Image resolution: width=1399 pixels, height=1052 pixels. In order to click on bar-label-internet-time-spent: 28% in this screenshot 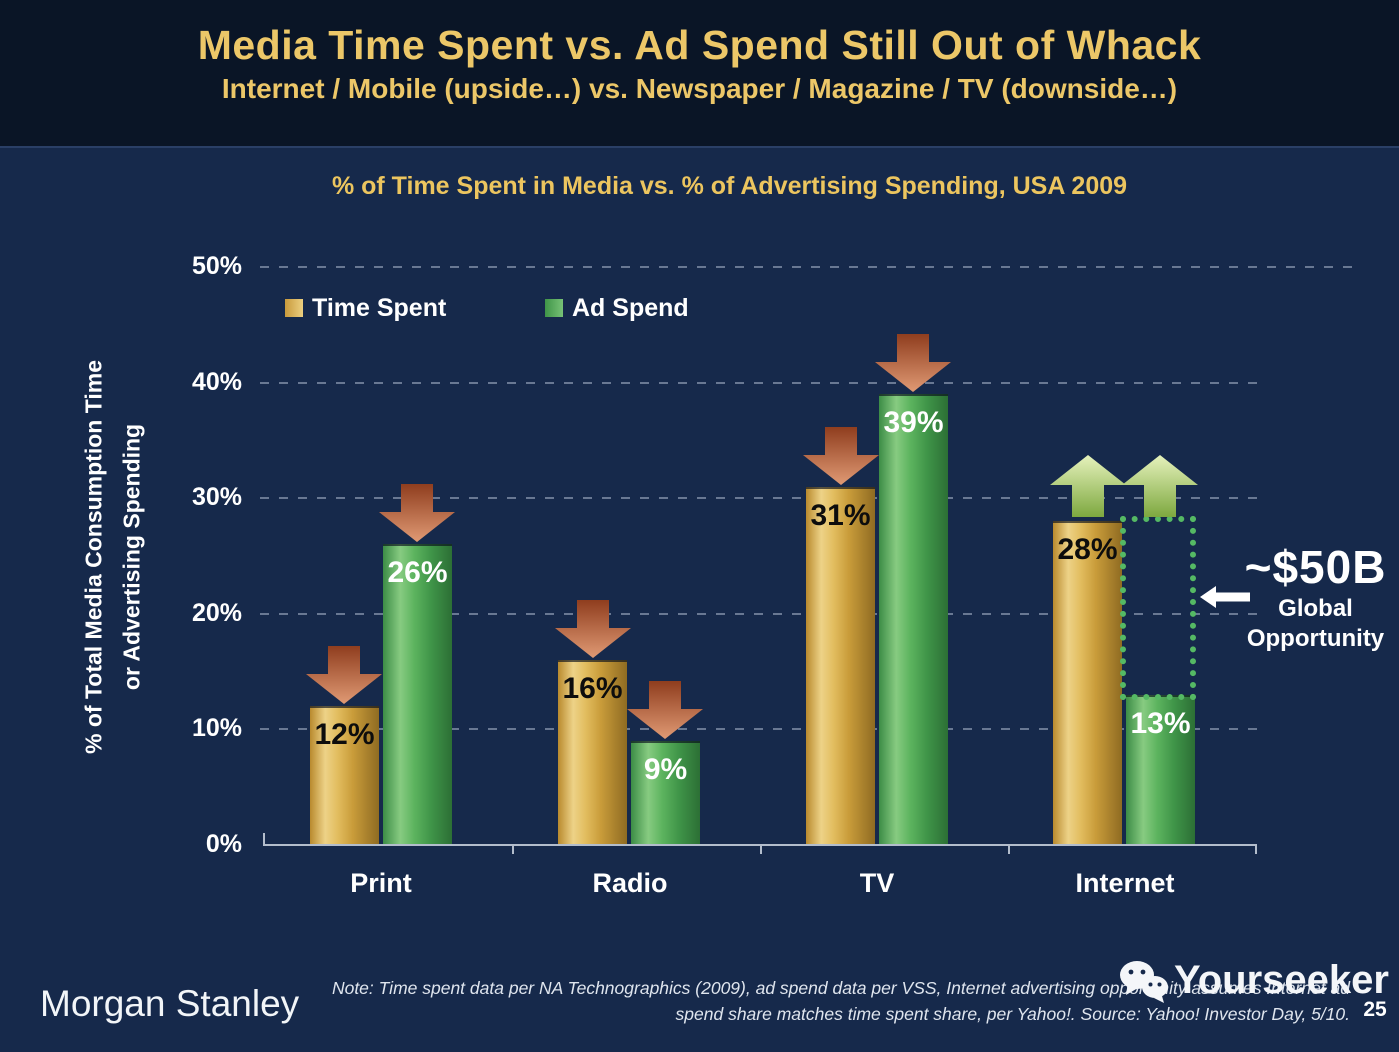, I will do `click(1087, 549)`.